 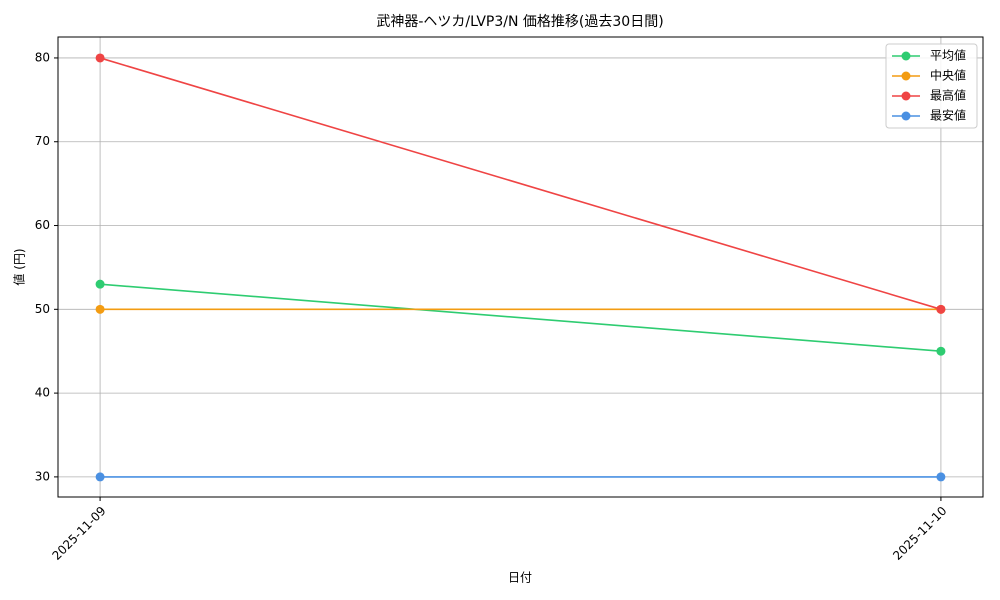 What do you see at coordinates (42, 225) in the screenshot?
I see `y-tick-label: 60` at bounding box center [42, 225].